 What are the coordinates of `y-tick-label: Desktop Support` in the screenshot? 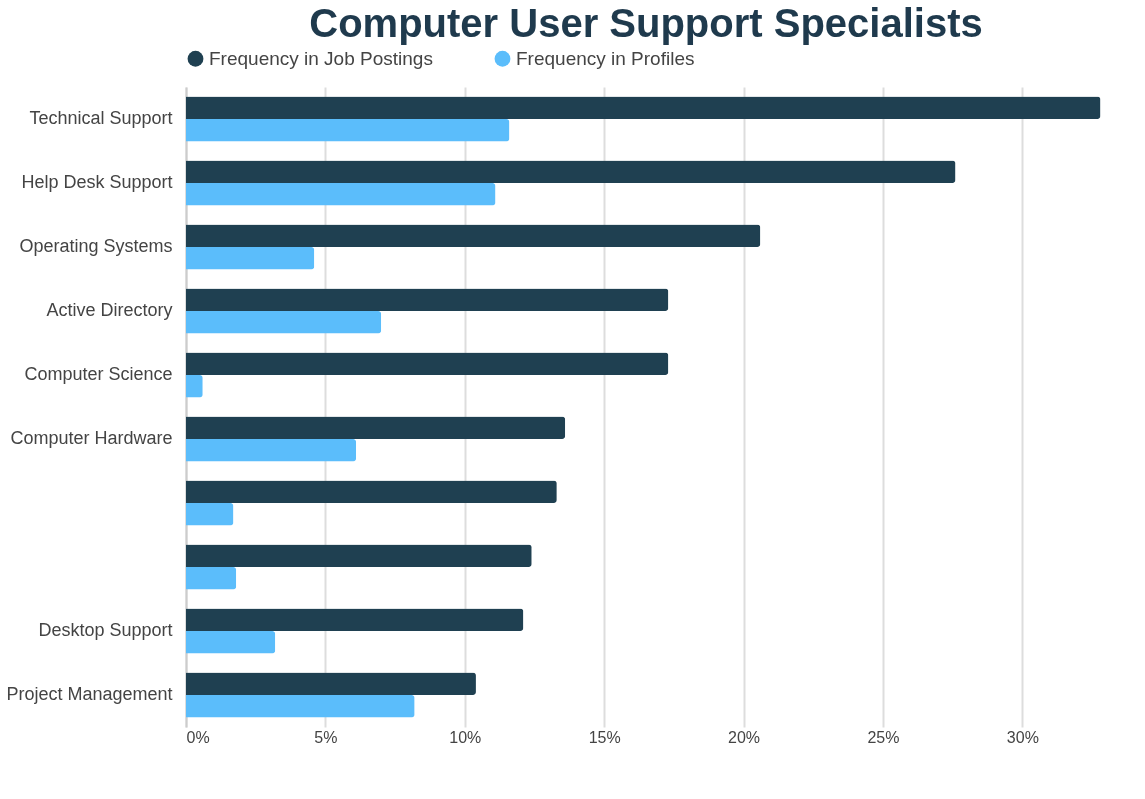 It's located at (105, 630).